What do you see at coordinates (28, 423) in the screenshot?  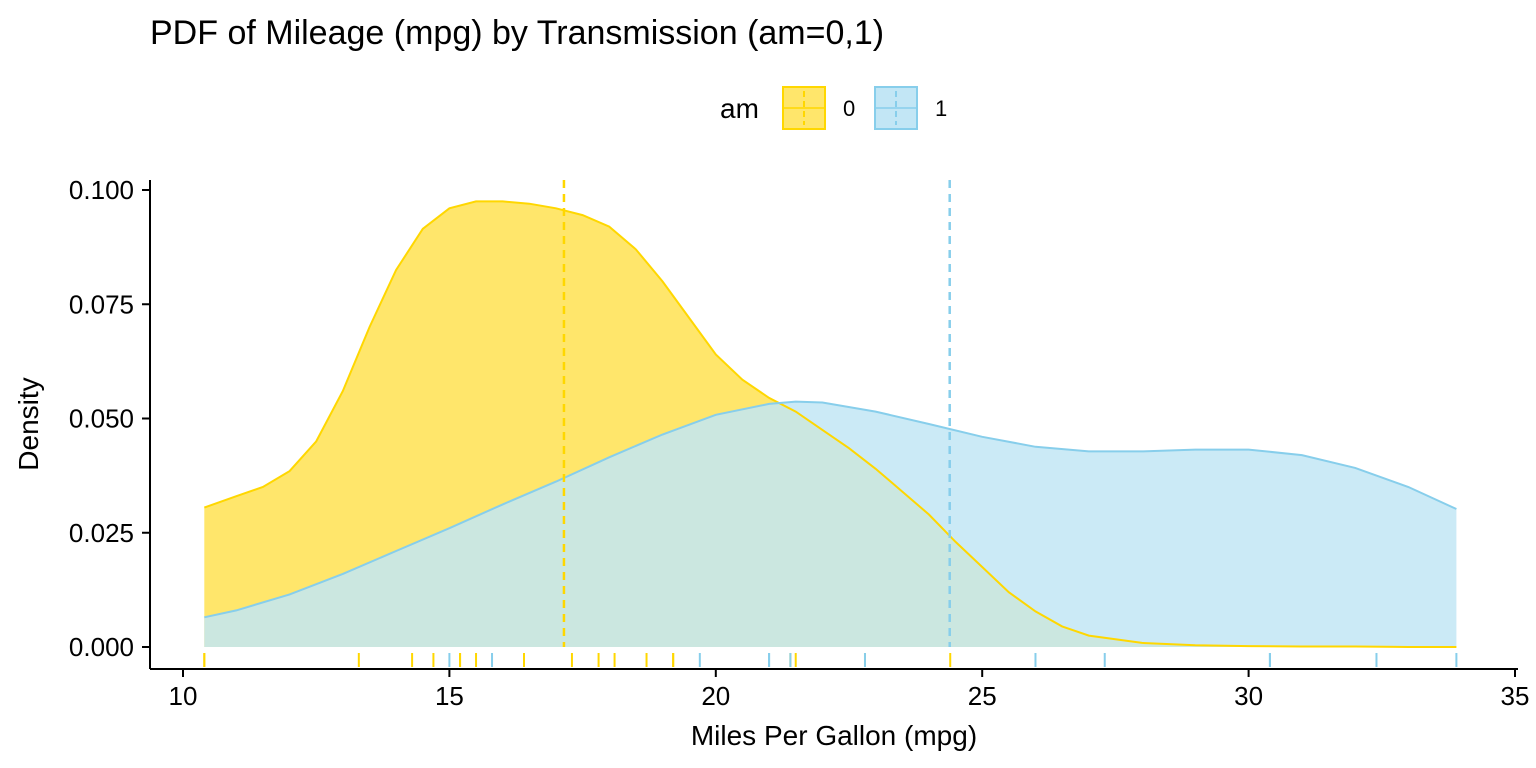 I see `y-axis-title: Density` at bounding box center [28, 423].